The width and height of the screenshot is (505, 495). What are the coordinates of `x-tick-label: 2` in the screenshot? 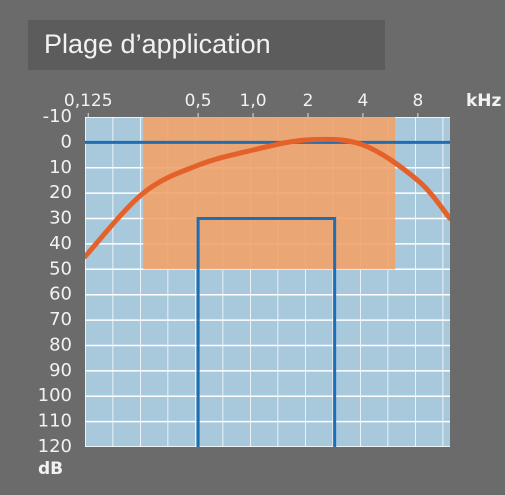 It's located at (308, 101).